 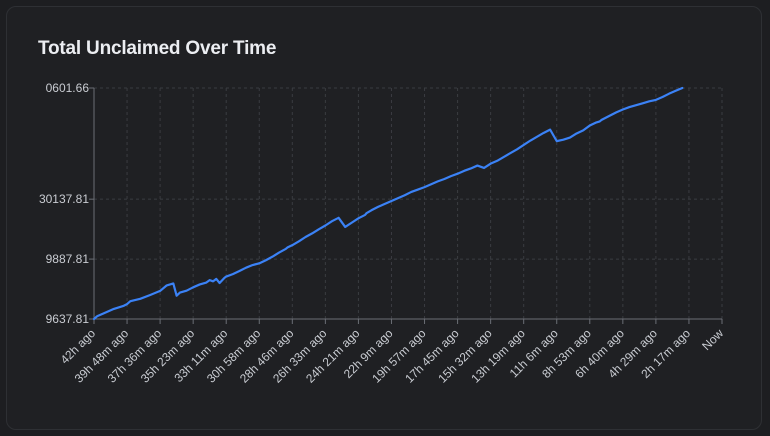 What do you see at coordinates (68, 88) in the screenshot?
I see `y-tick-label: 0601.66` at bounding box center [68, 88].